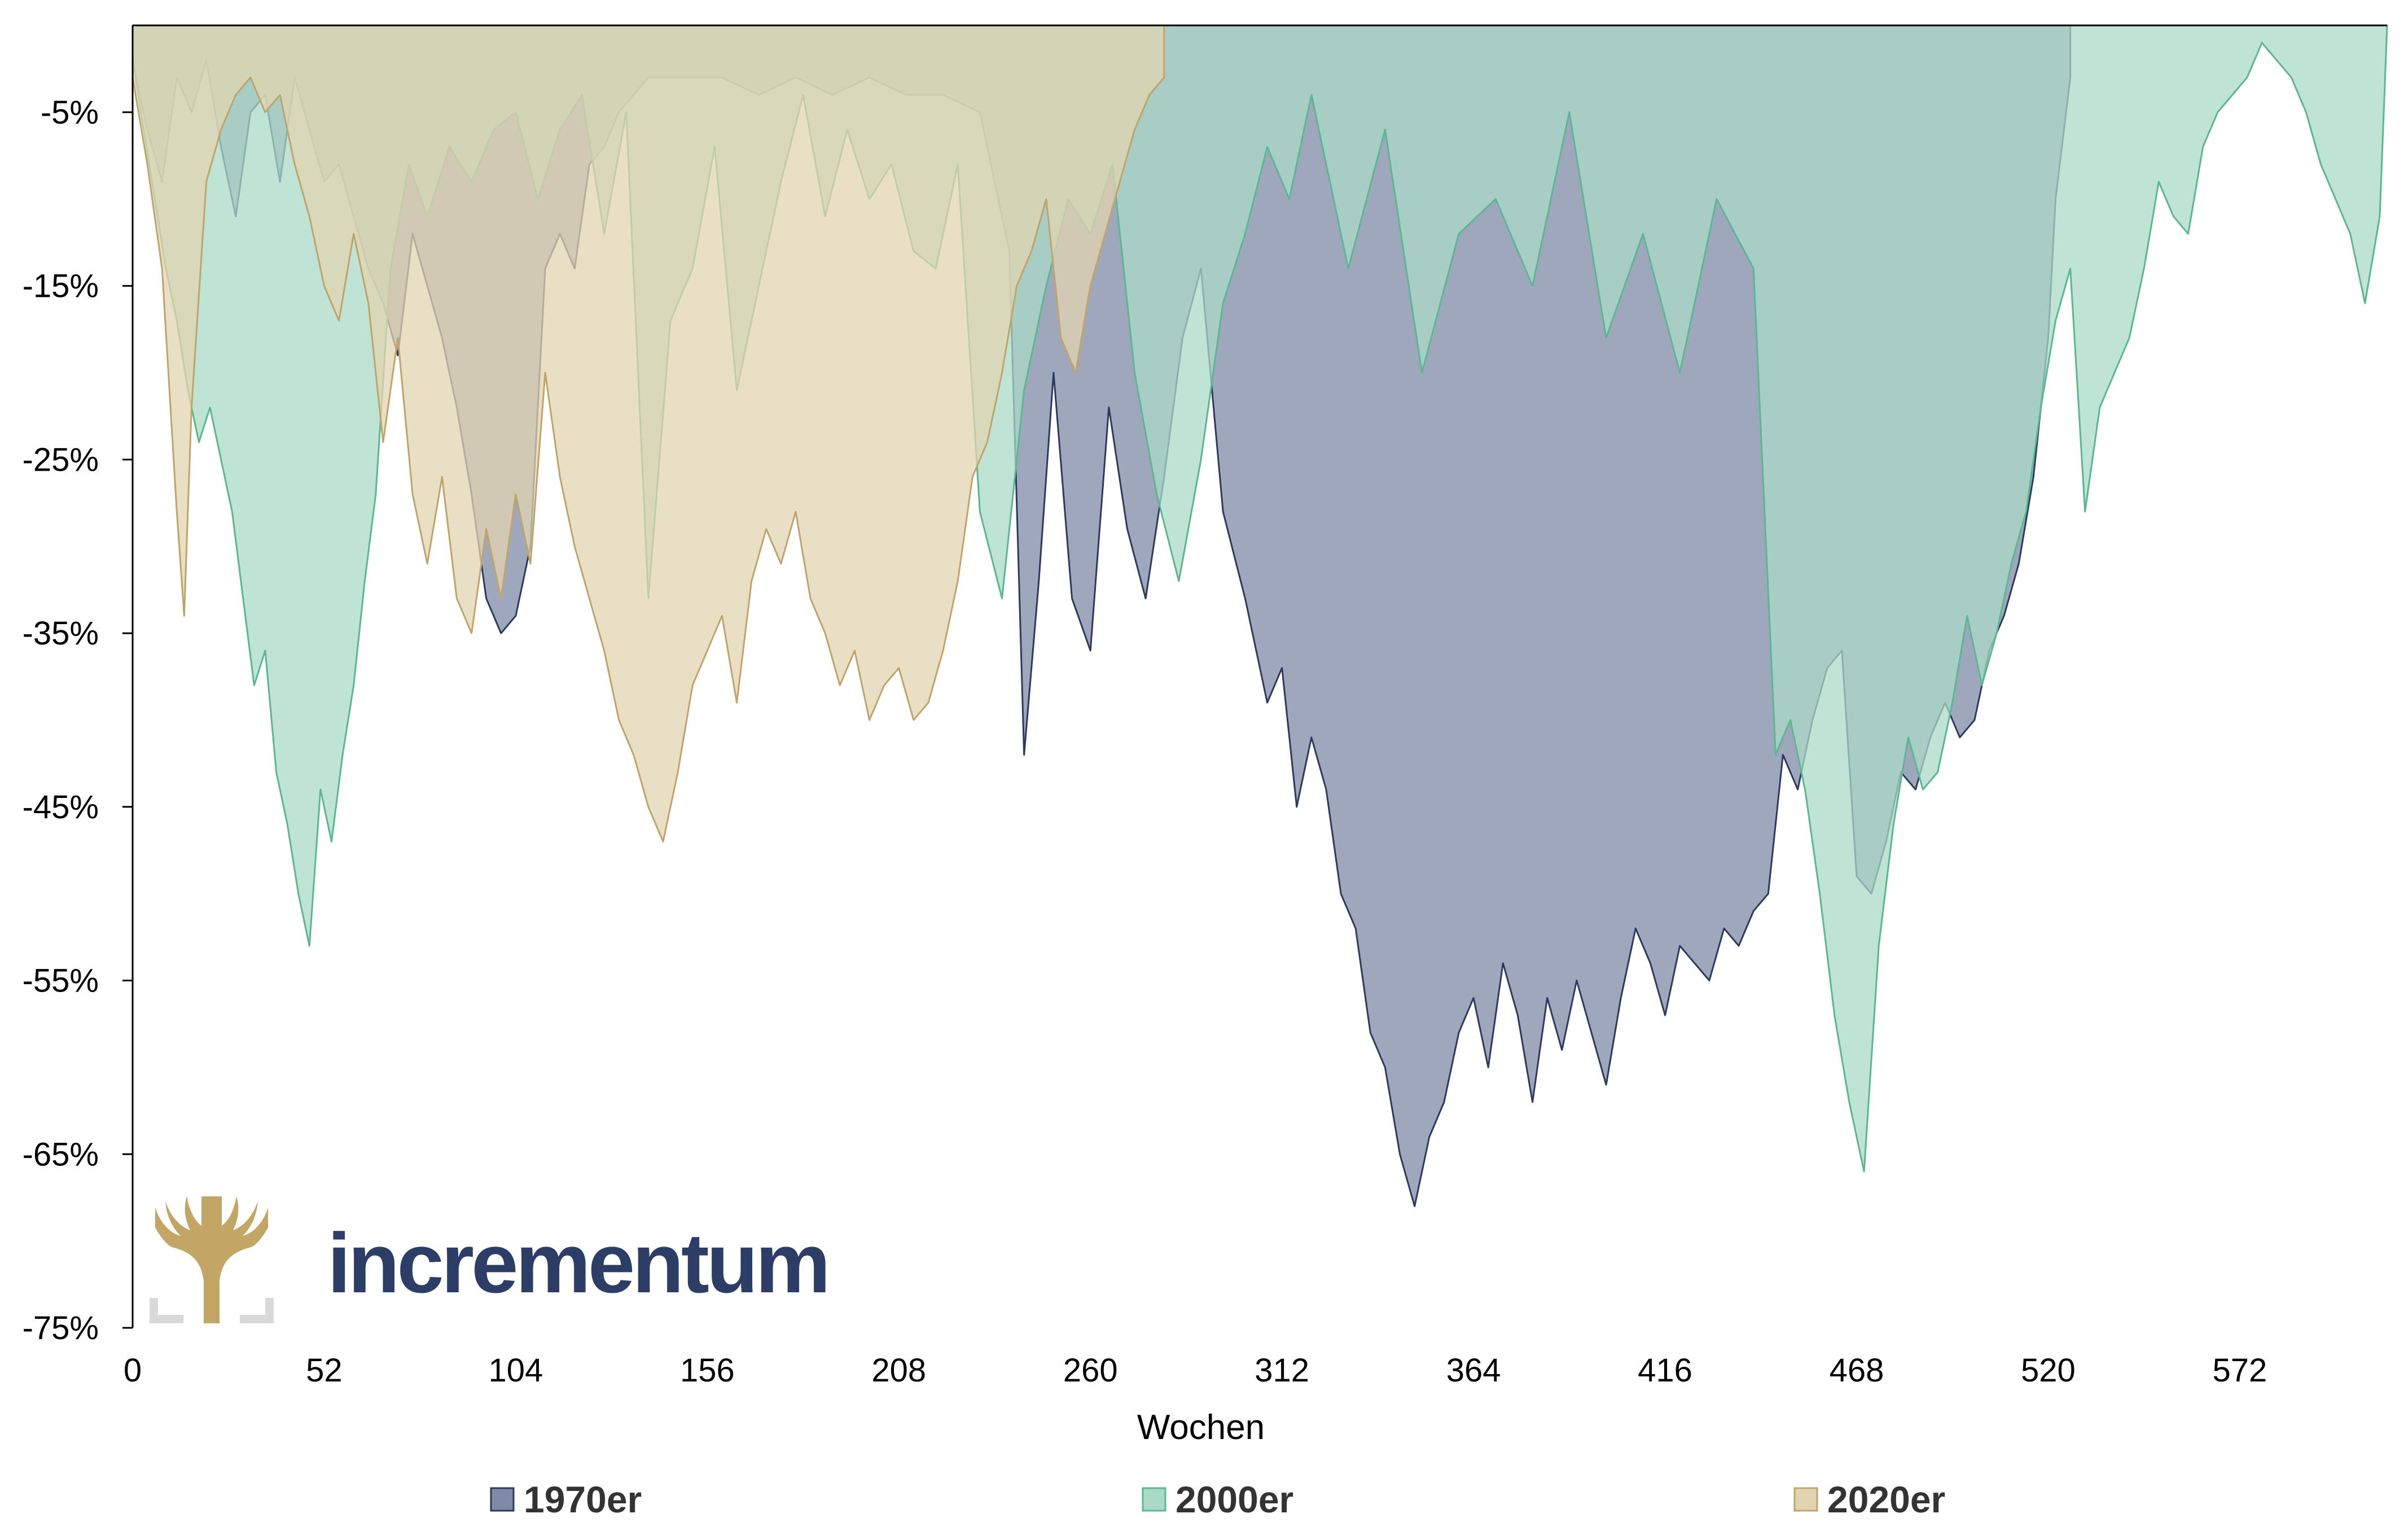 Image resolution: width=2408 pixels, height=1531 pixels. What do you see at coordinates (2049, 1371) in the screenshot?
I see `x-tick-label: 520` at bounding box center [2049, 1371].